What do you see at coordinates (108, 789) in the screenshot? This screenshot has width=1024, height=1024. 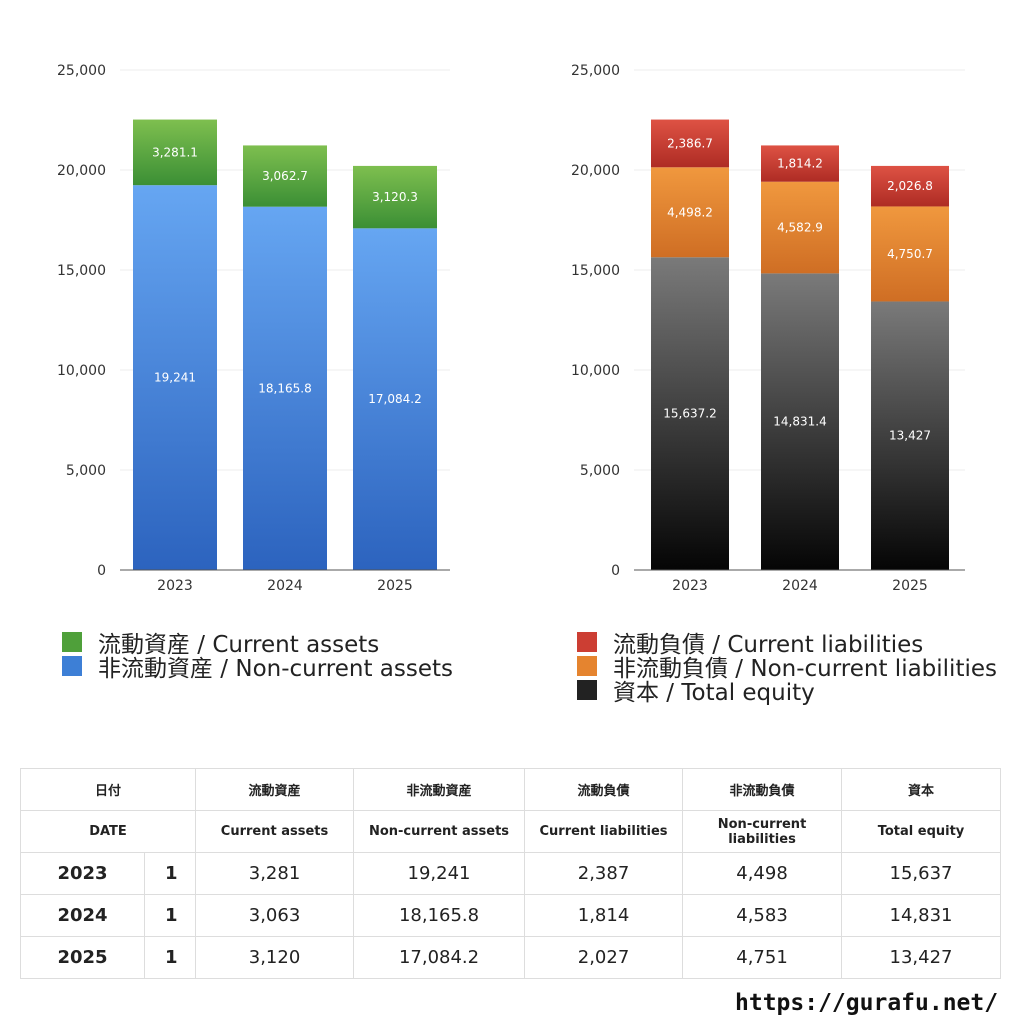 I see `header-date-jp: 日付` at bounding box center [108, 789].